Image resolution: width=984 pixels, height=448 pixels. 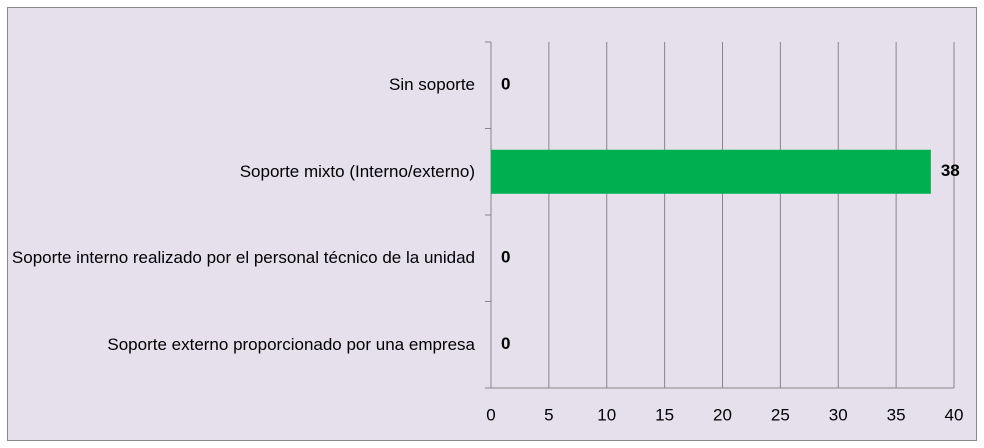 What do you see at coordinates (838, 414) in the screenshot?
I see `x-tick-label: 30` at bounding box center [838, 414].